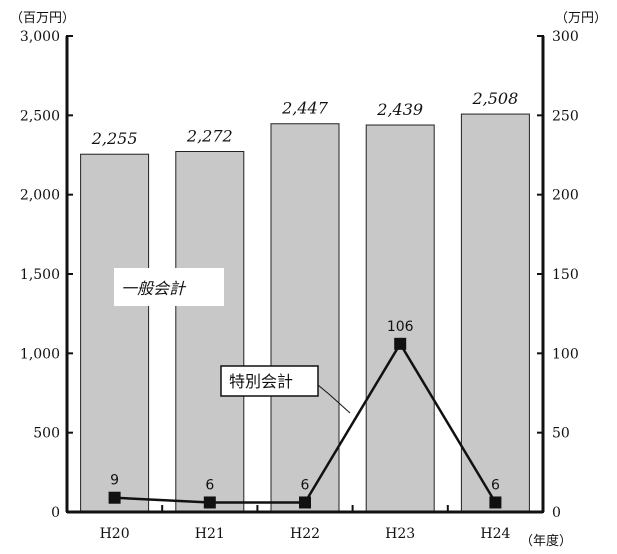  I want to click on right-tick-label-200: 200, so click(565, 196).